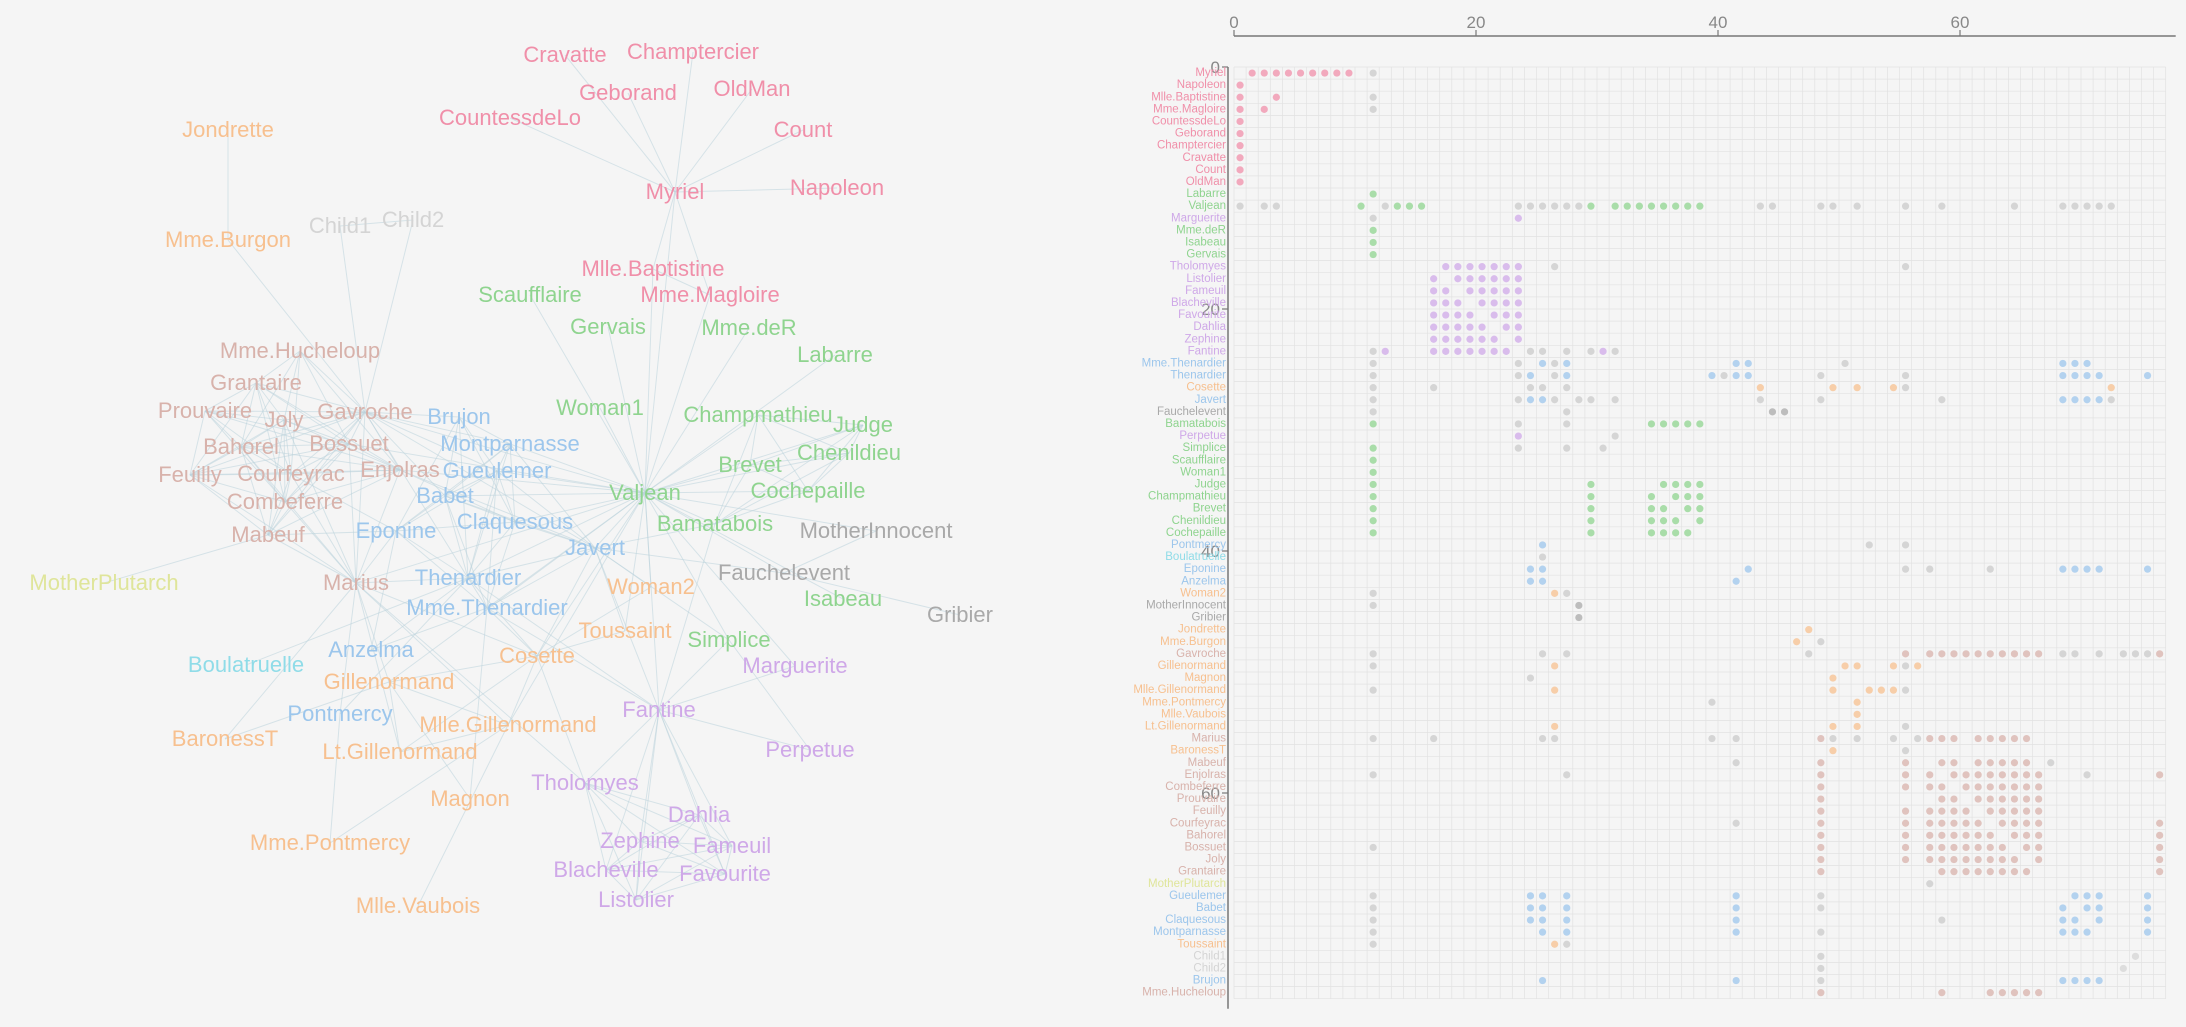 The height and width of the screenshot is (1027, 2186). What do you see at coordinates (640, 840) in the screenshot?
I see `node-zephine: Zephine` at bounding box center [640, 840].